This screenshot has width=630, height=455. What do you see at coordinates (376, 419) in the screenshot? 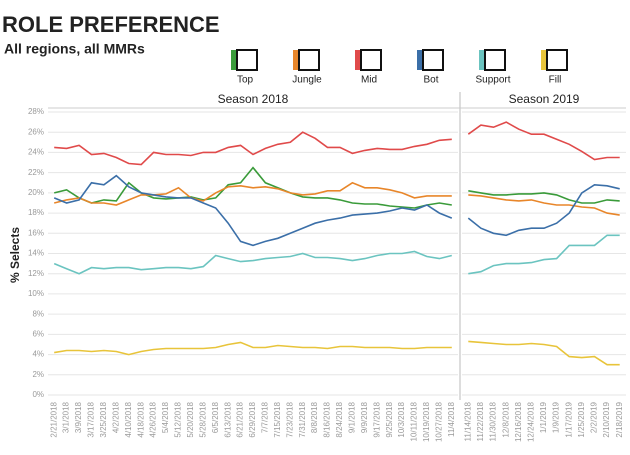
I see `x-tick-label: 9/17/2018` at bounding box center [376, 419].